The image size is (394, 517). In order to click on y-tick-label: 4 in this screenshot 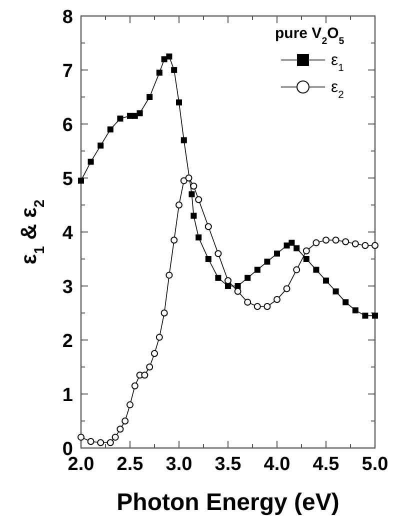, I will do `click(68, 233)`.